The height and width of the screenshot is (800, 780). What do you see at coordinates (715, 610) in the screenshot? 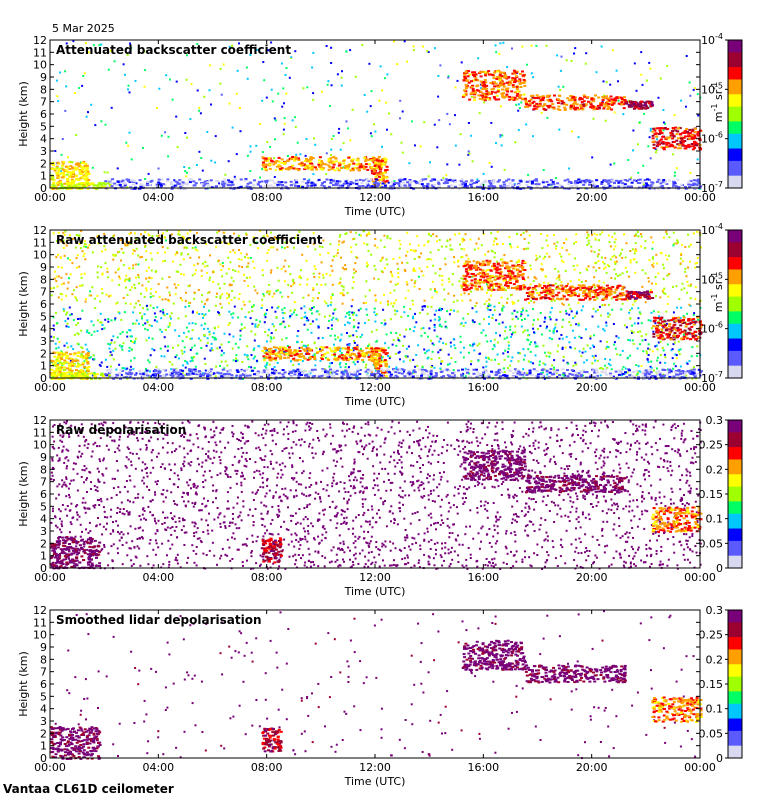
I see `colorbar-tick-label: 0.3` at bounding box center [715, 610].